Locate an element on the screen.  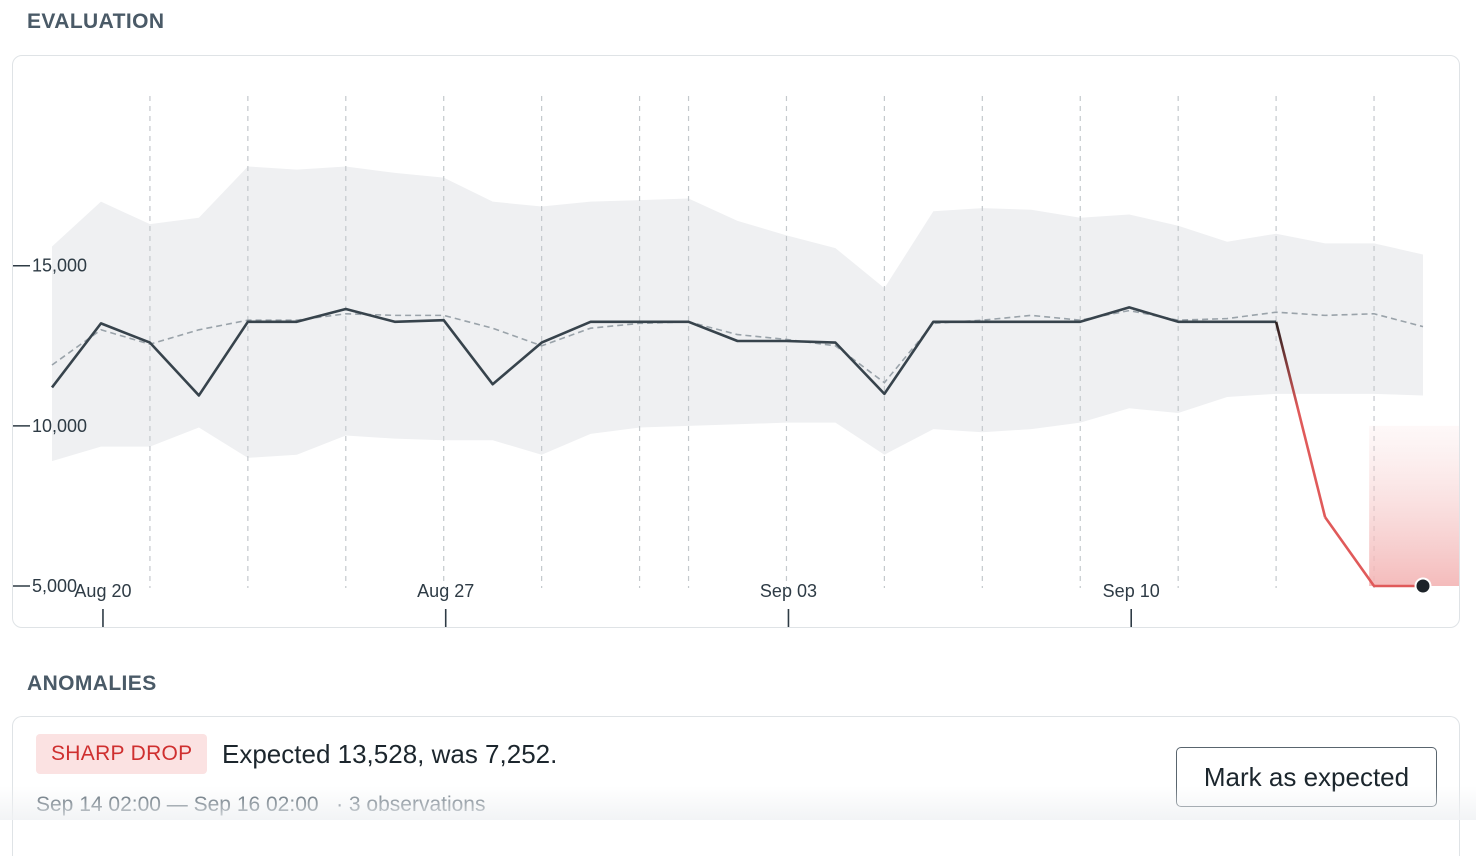
anomaly-line is located at coordinates (1373, 552).